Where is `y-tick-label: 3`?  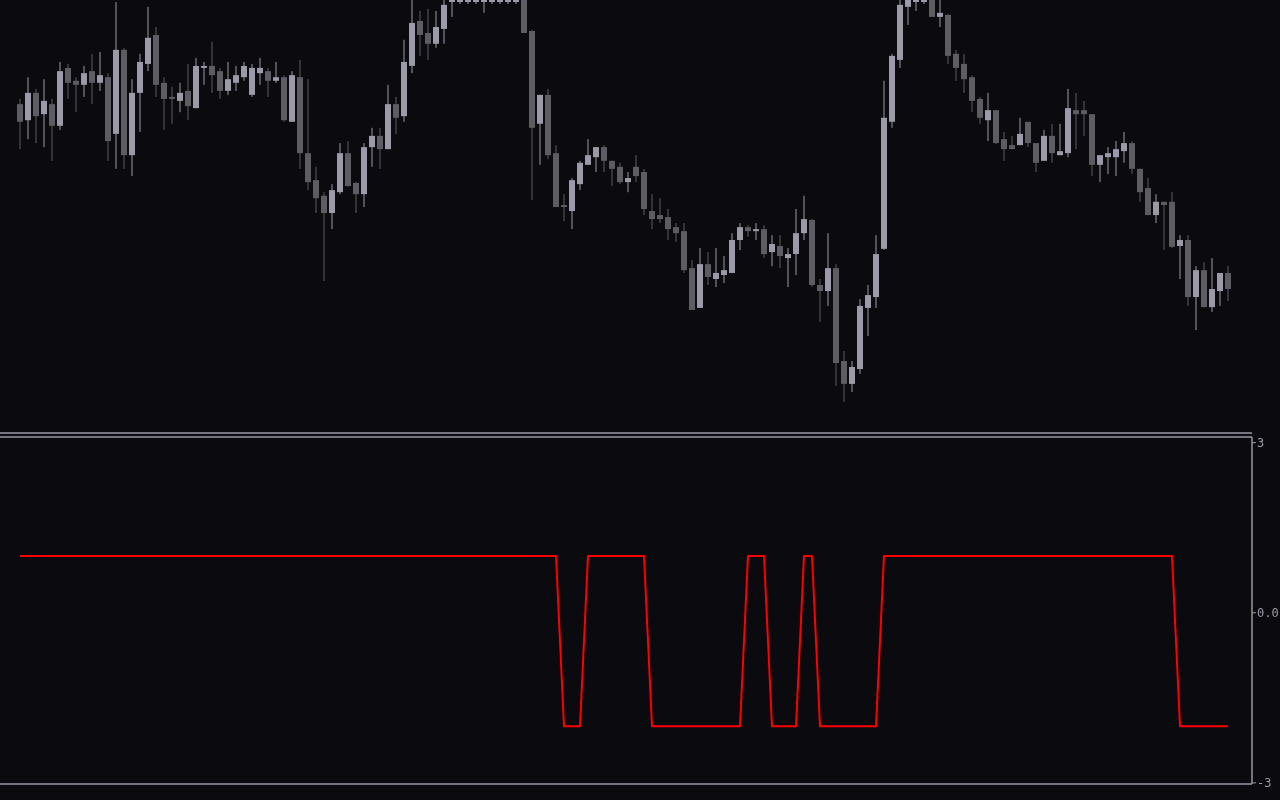 y-tick-label: 3 is located at coordinates (1261, 442).